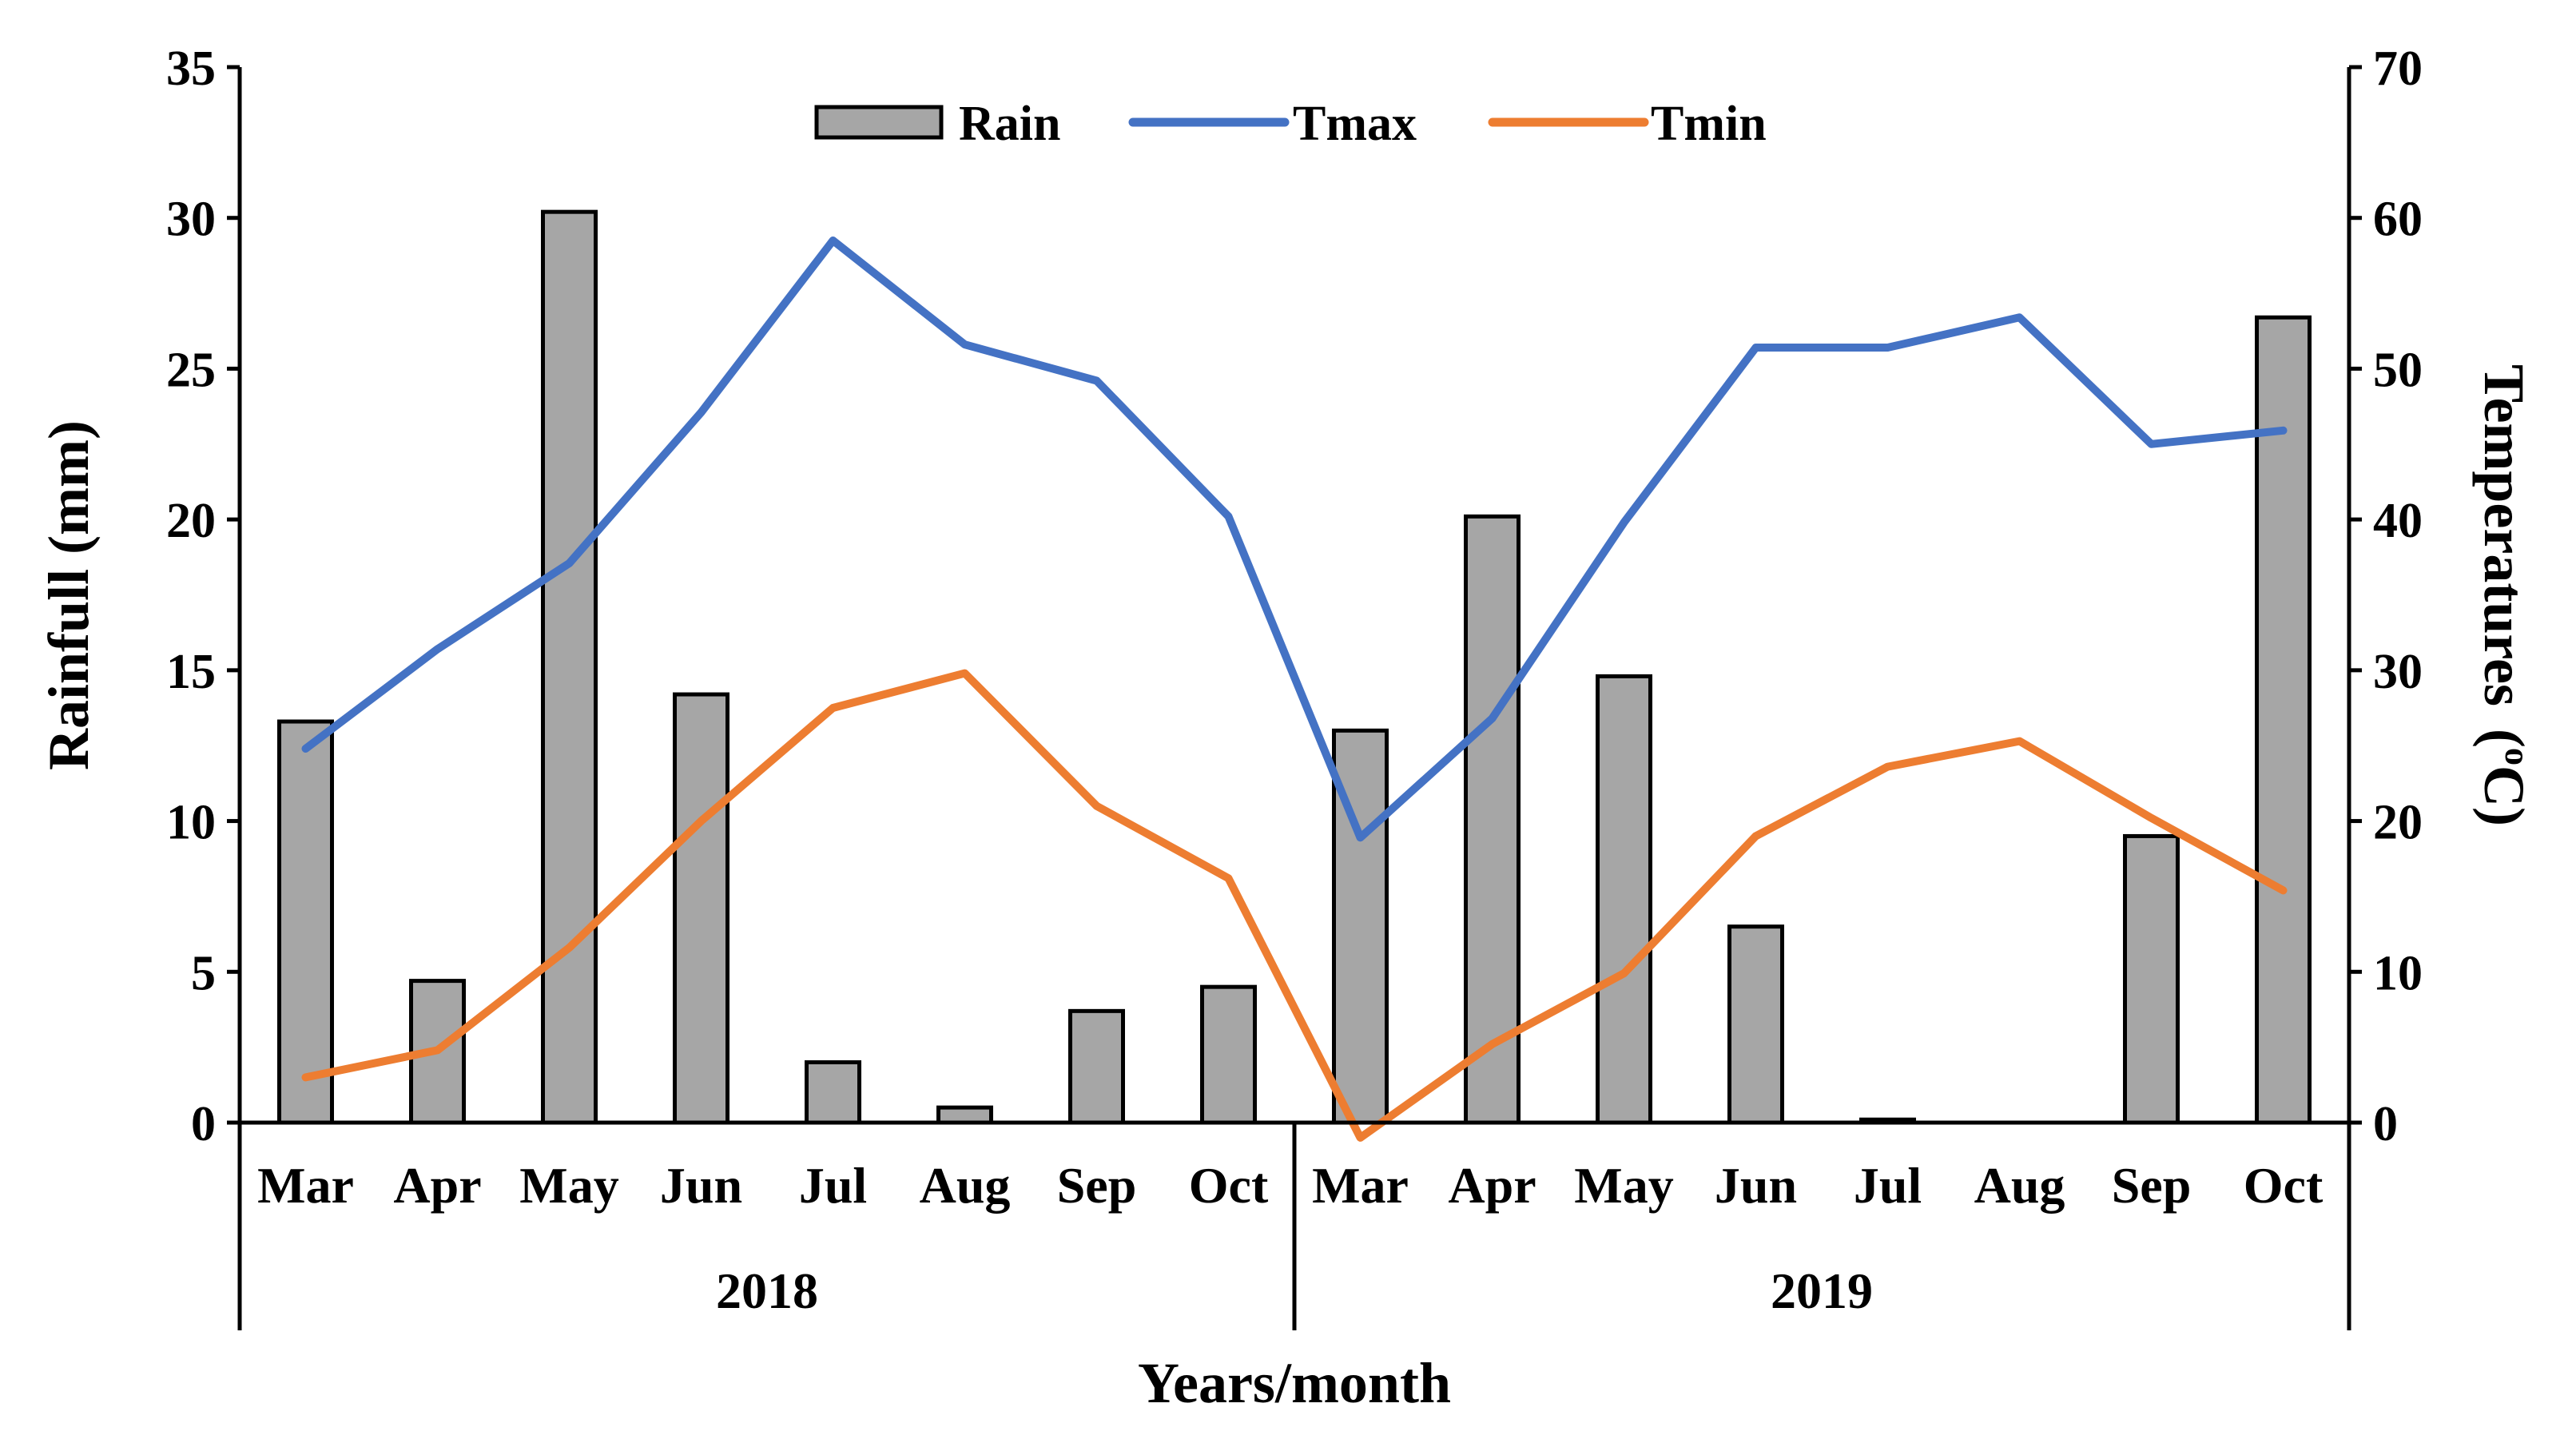  What do you see at coordinates (69, 595) in the screenshot?
I see `left-y-axis-title: Rainfull (mm)` at bounding box center [69, 595].